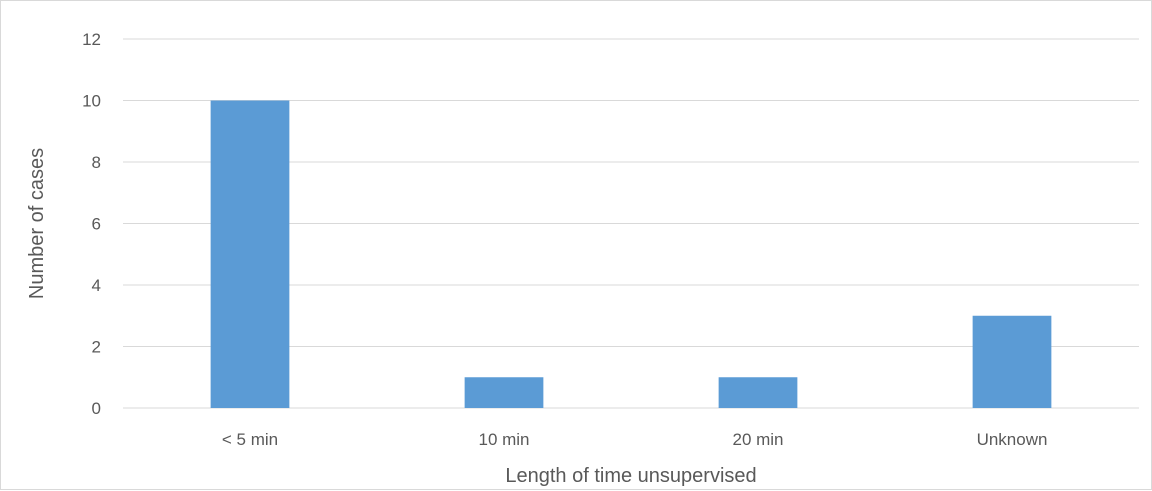 Image resolution: width=1152 pixels, height=491 pixels. I want to click on y-tick-label: 10, so click(91, 101).